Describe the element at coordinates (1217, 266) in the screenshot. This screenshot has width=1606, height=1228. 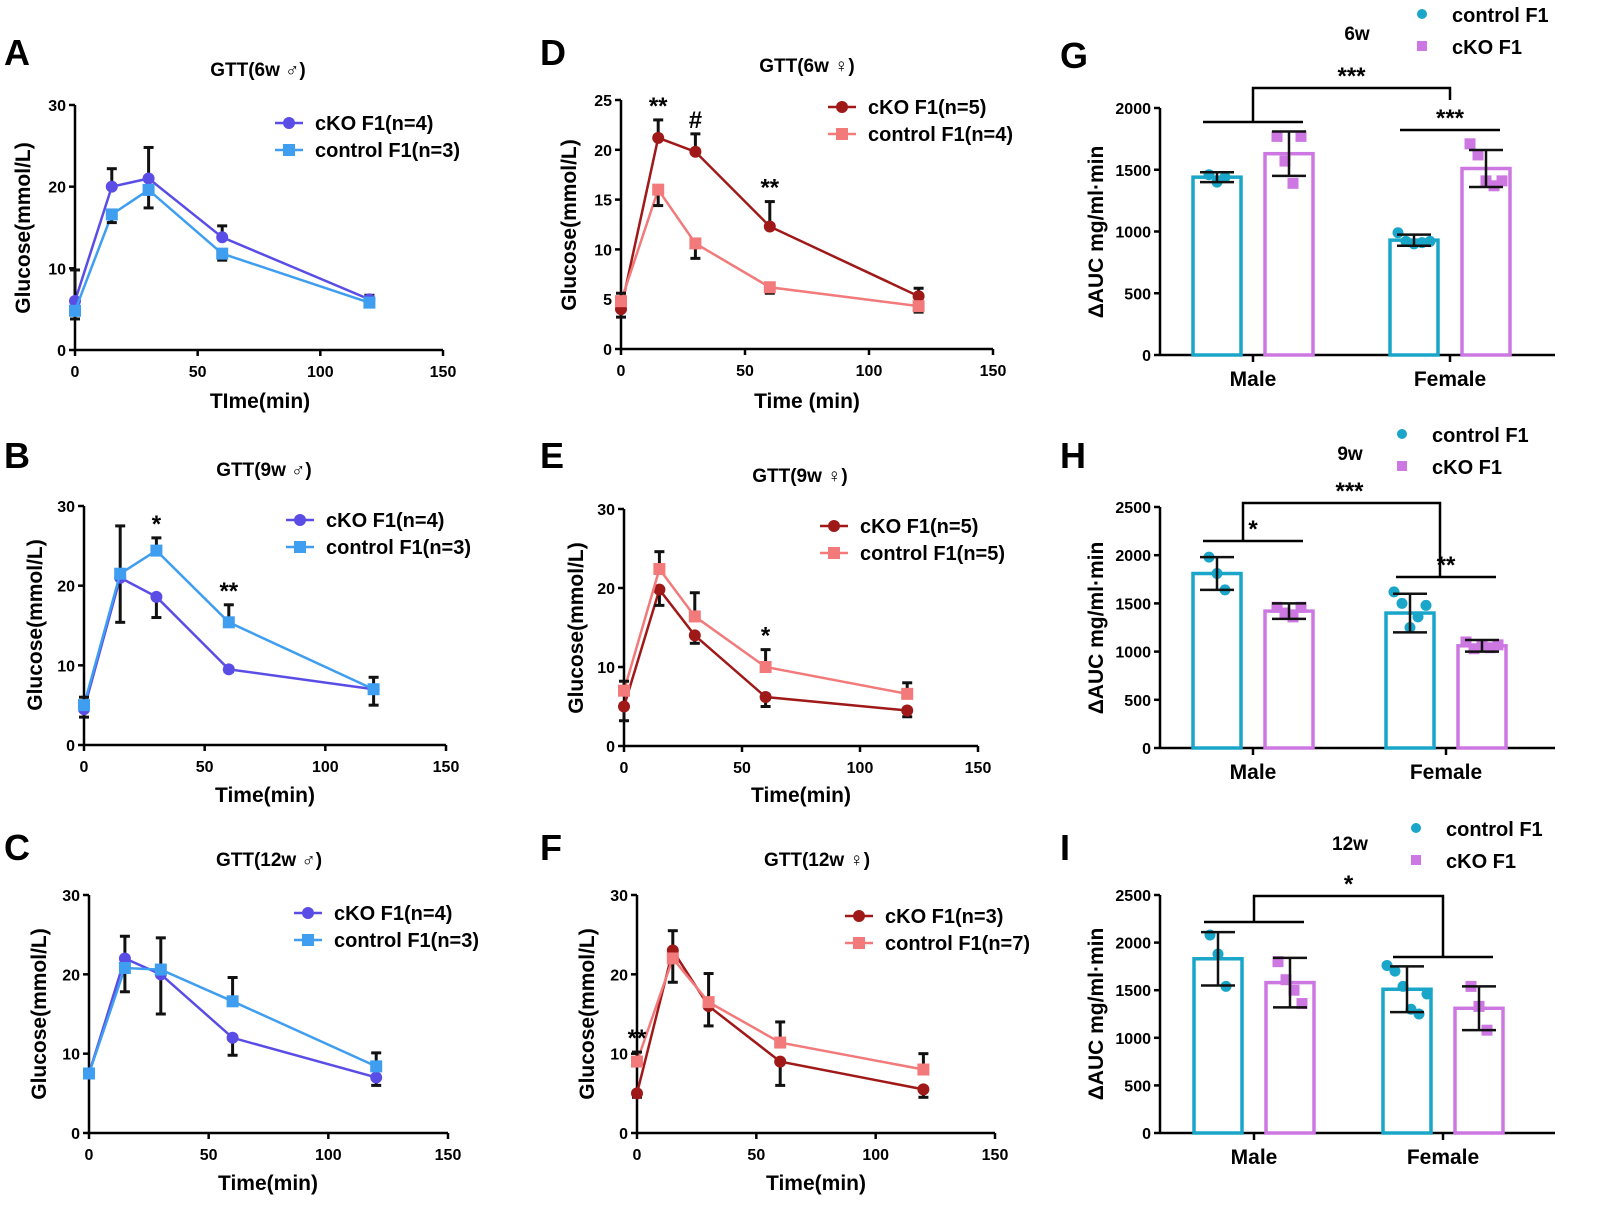
I see `bar-control` at that location.